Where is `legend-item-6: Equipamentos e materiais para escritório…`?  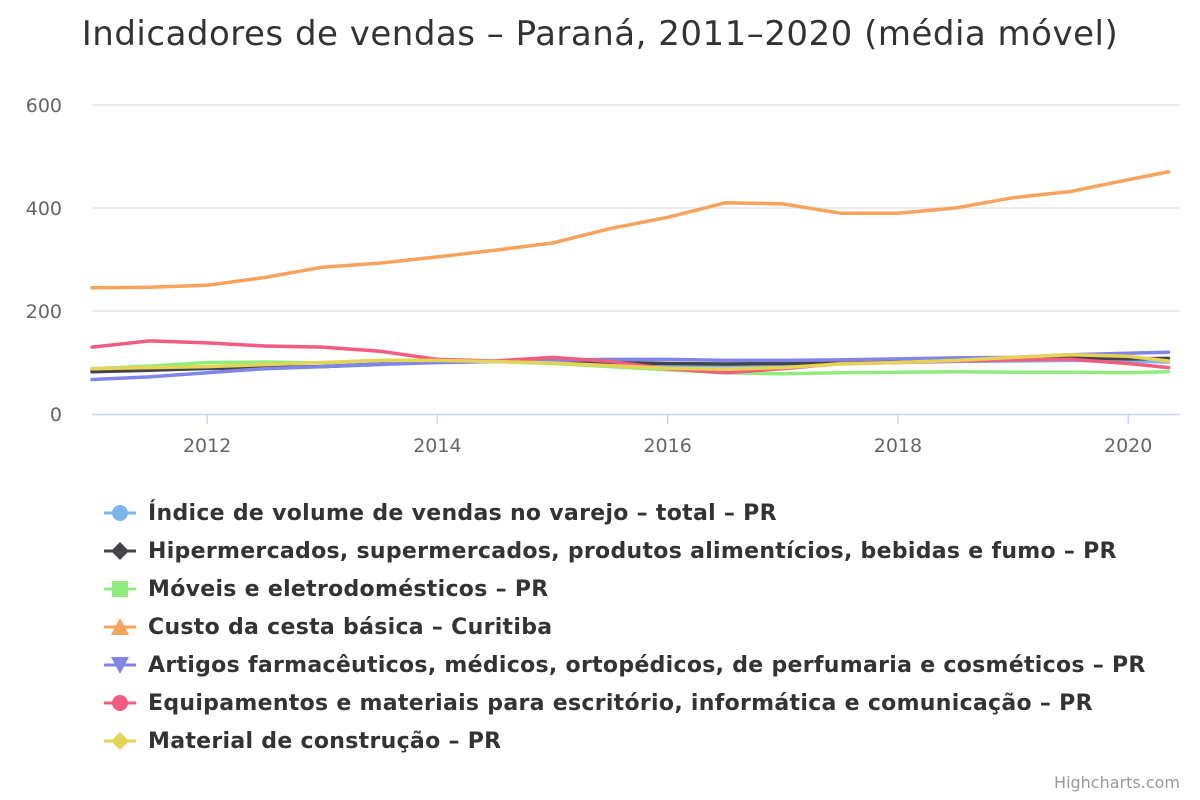 legend-item-6: Equipamentos e materiais para escritório… is located at coordinates (625, 703).